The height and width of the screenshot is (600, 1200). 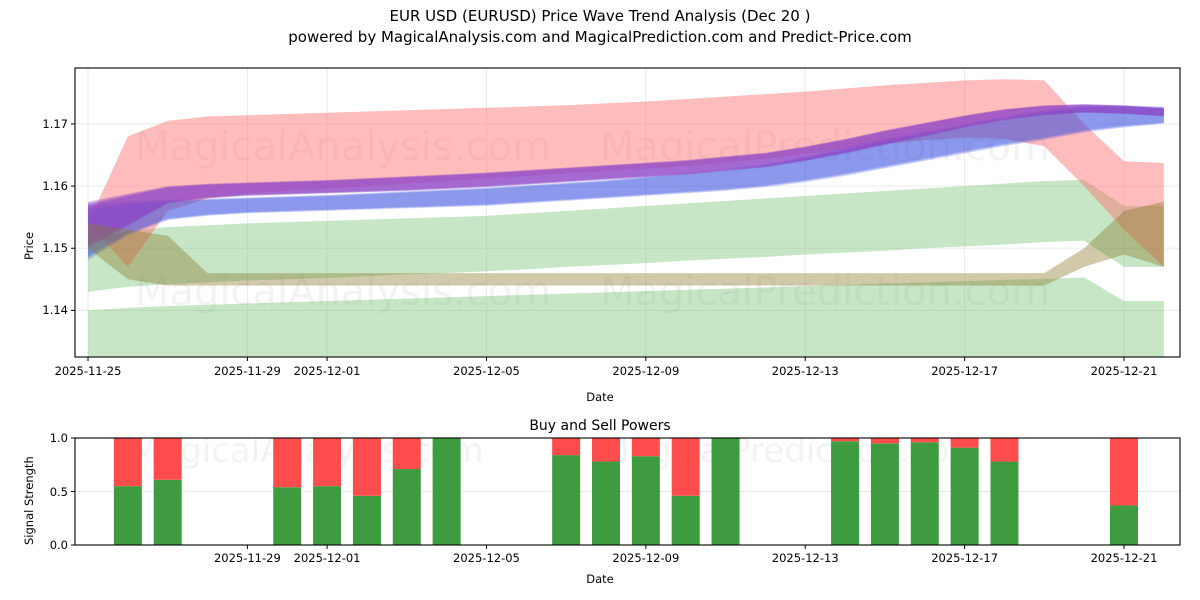 I want to click on bars-x-tick: 2025-12-05, so click(x=486, y=558).